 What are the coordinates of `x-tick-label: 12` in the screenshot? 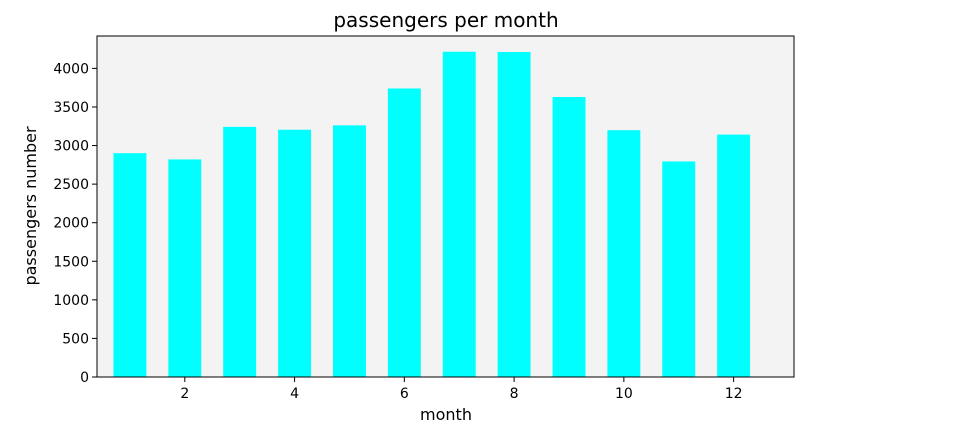 It's located at (734, 394).